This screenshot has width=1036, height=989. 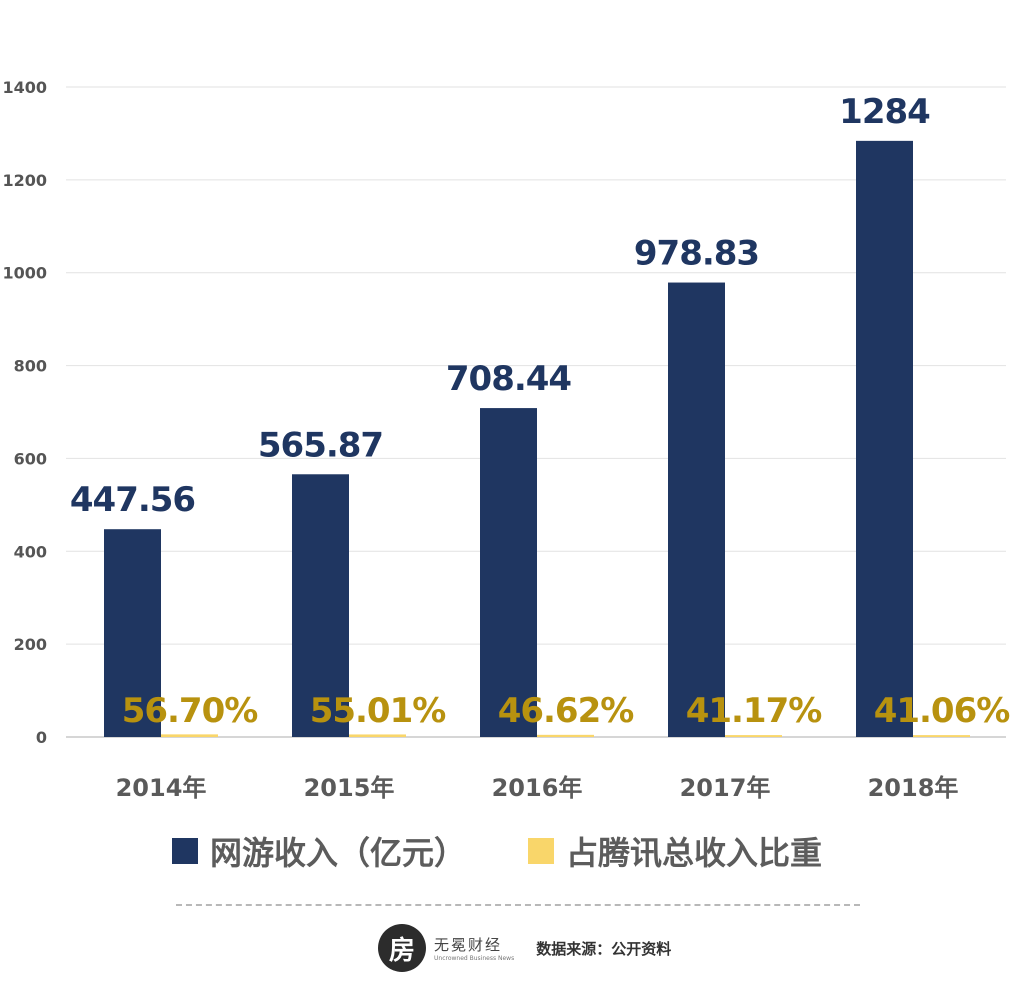 I want to click on share-value-label: 41.06%, so click(x=942, y=711).